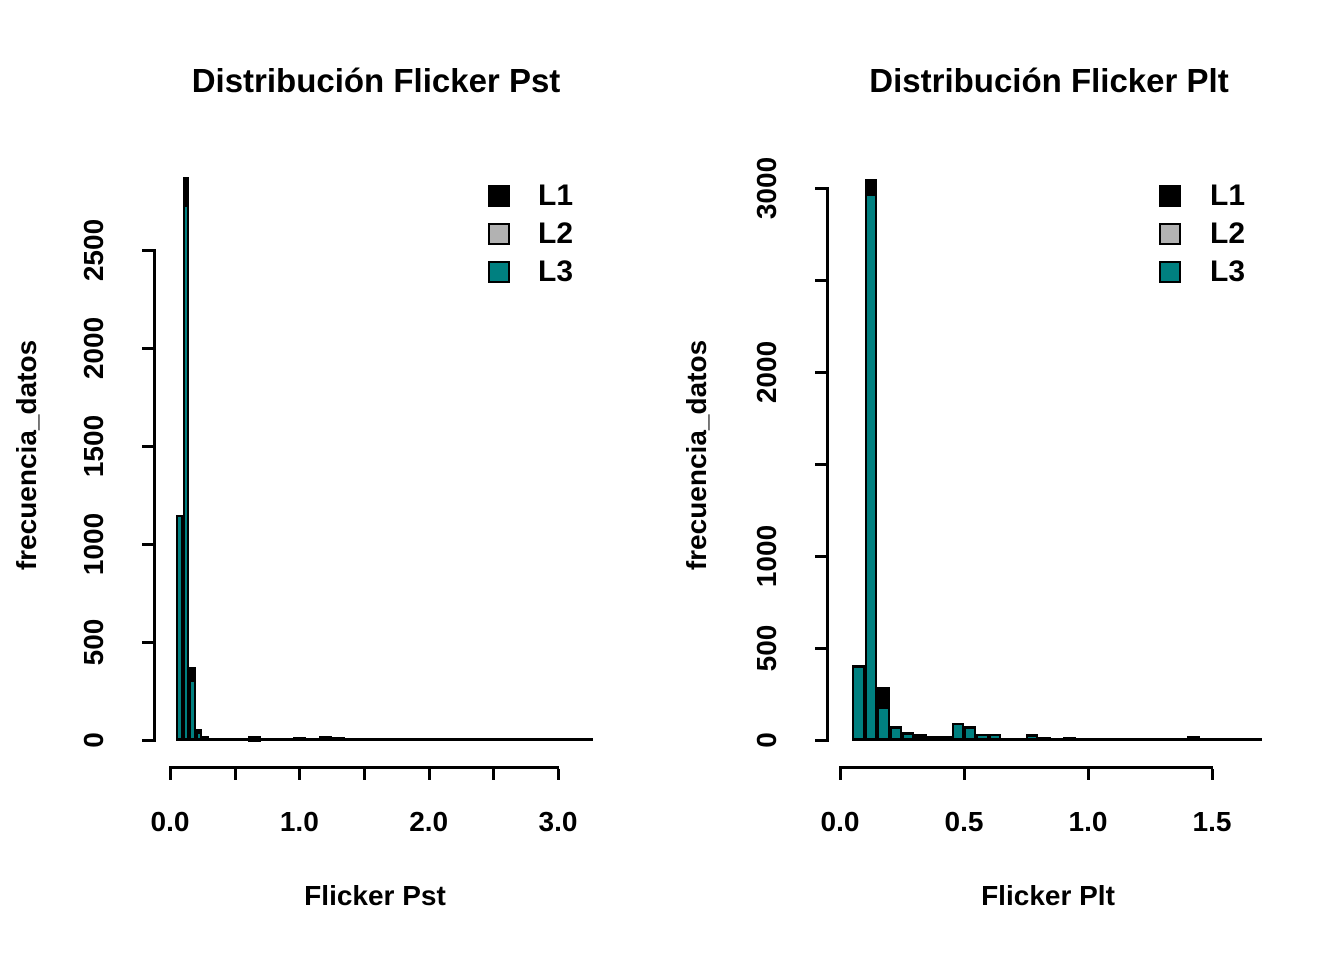  What do you see at coordinates (93, 642) in the screenshot?
I see `y-tick-label-pst: 500` at bounding box center [93, 642].